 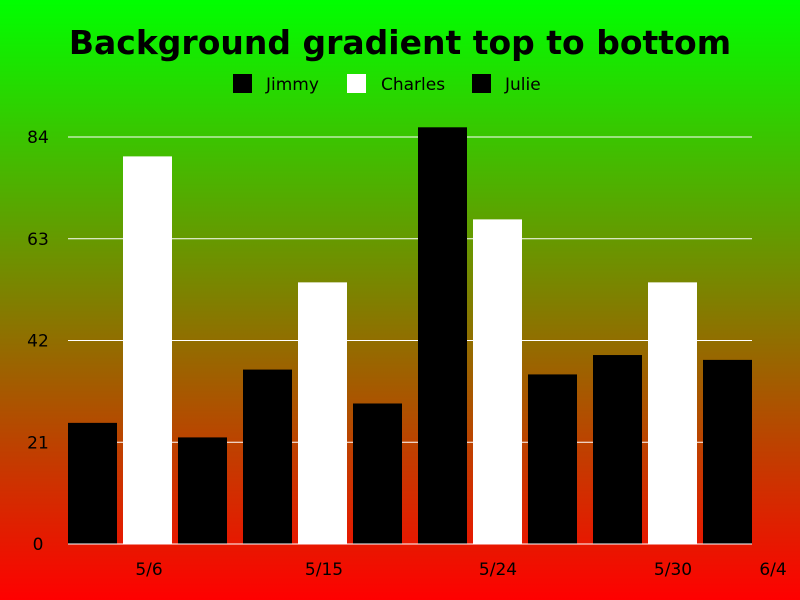 What do you see at coordinates (772, 570) in the screenshot?
I see `x-tick-label: 6/4` at bounding box center [772, 570].